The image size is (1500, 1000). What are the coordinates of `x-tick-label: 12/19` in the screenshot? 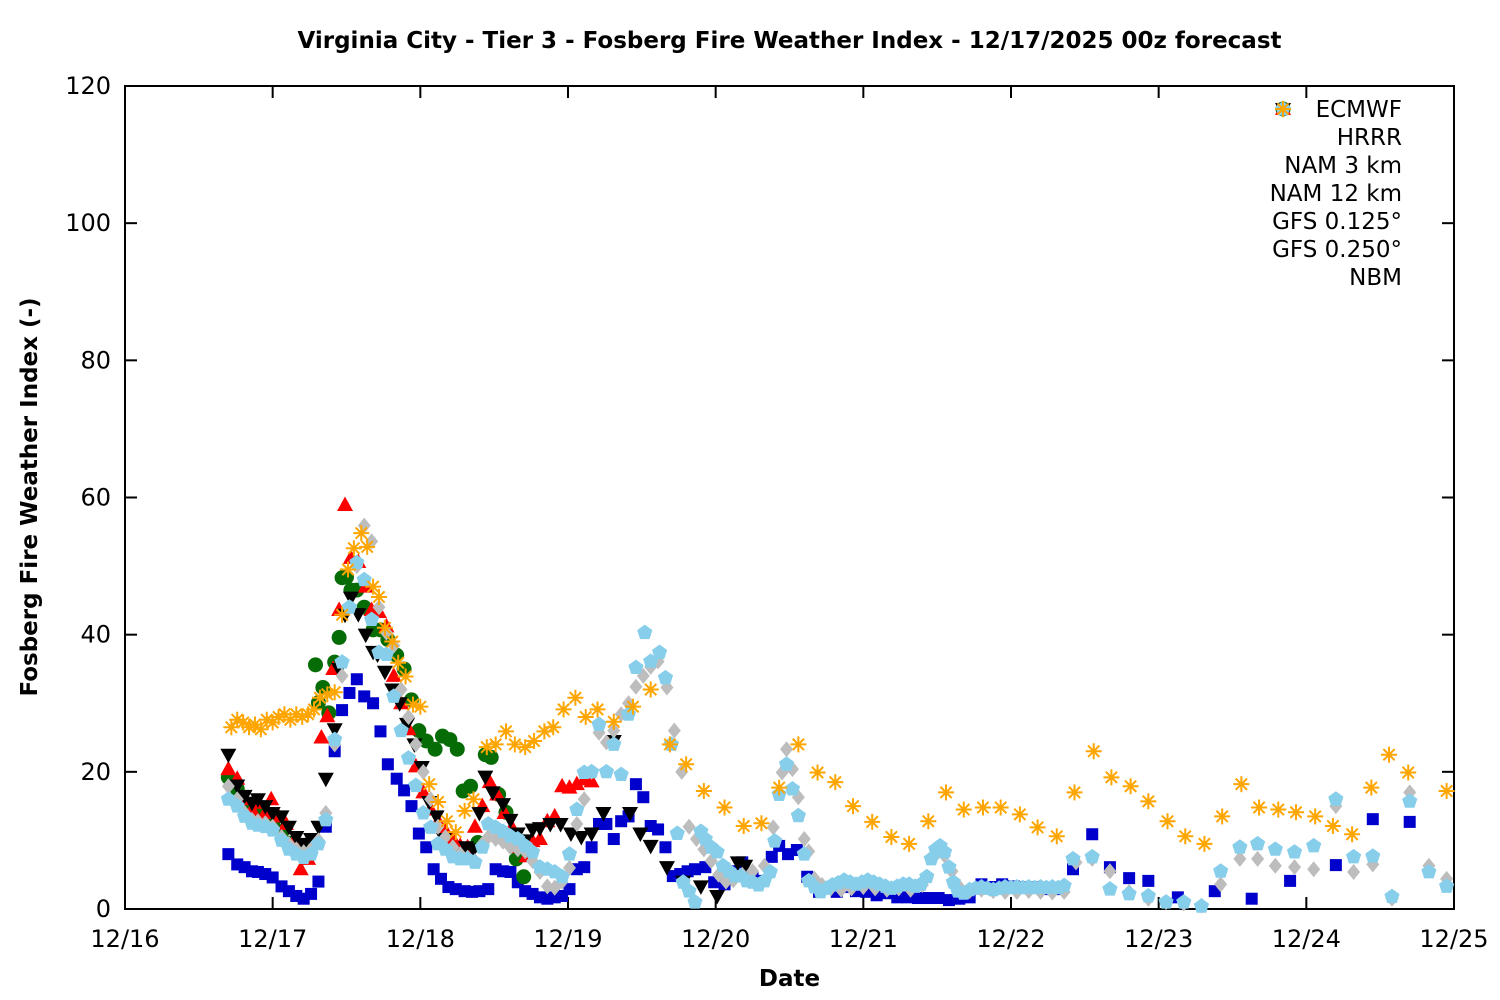 It's located at (567, 939).